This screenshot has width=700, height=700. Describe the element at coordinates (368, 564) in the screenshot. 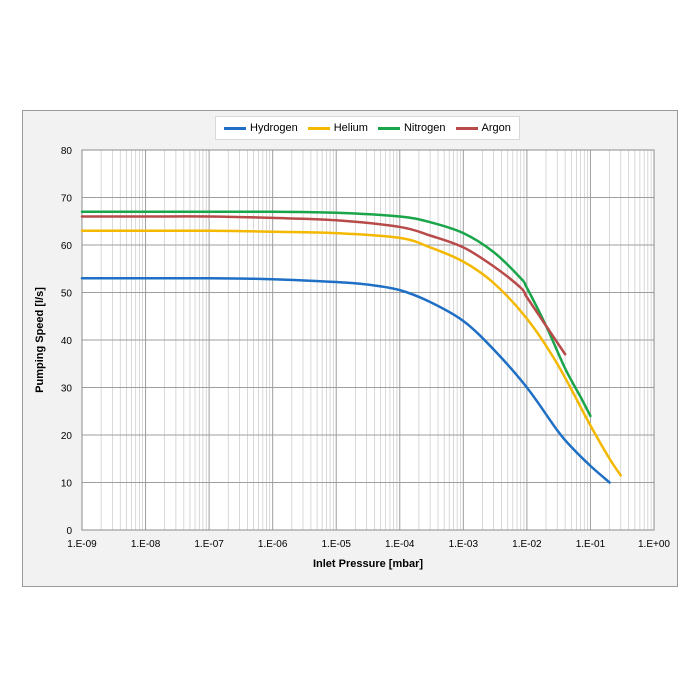

I see `x-axis-title: Inlet Pressure [mbar]` at that location.